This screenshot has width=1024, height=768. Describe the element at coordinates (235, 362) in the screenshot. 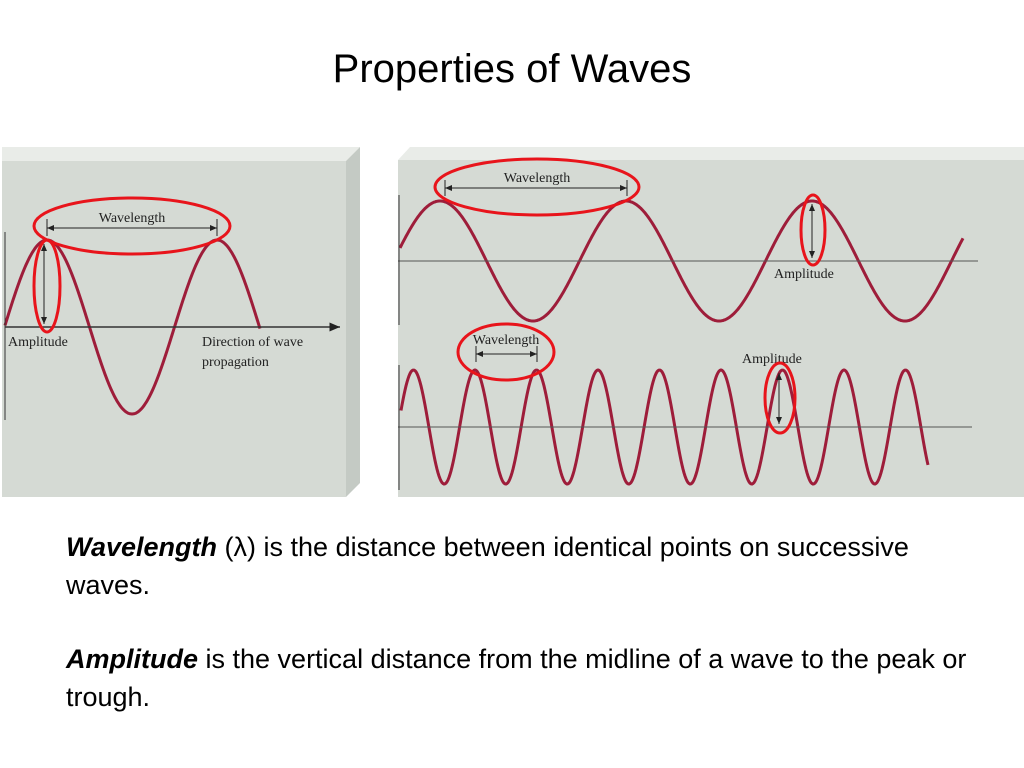

I see `direction-label: propagation` at that location.